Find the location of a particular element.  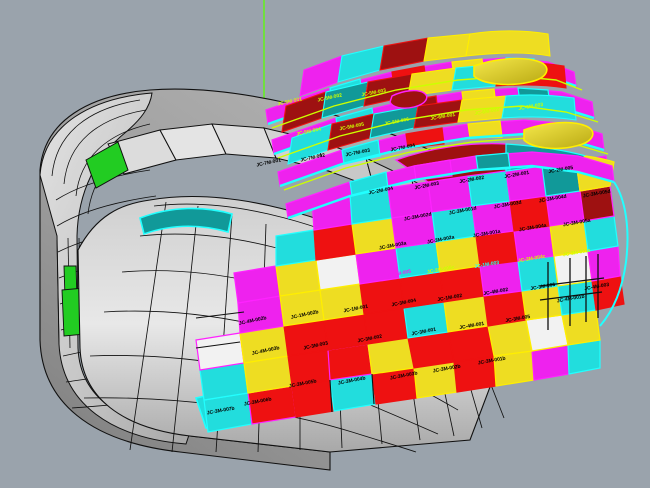

panel-label: JC-2M-003 is located at coordinates (427, 186).